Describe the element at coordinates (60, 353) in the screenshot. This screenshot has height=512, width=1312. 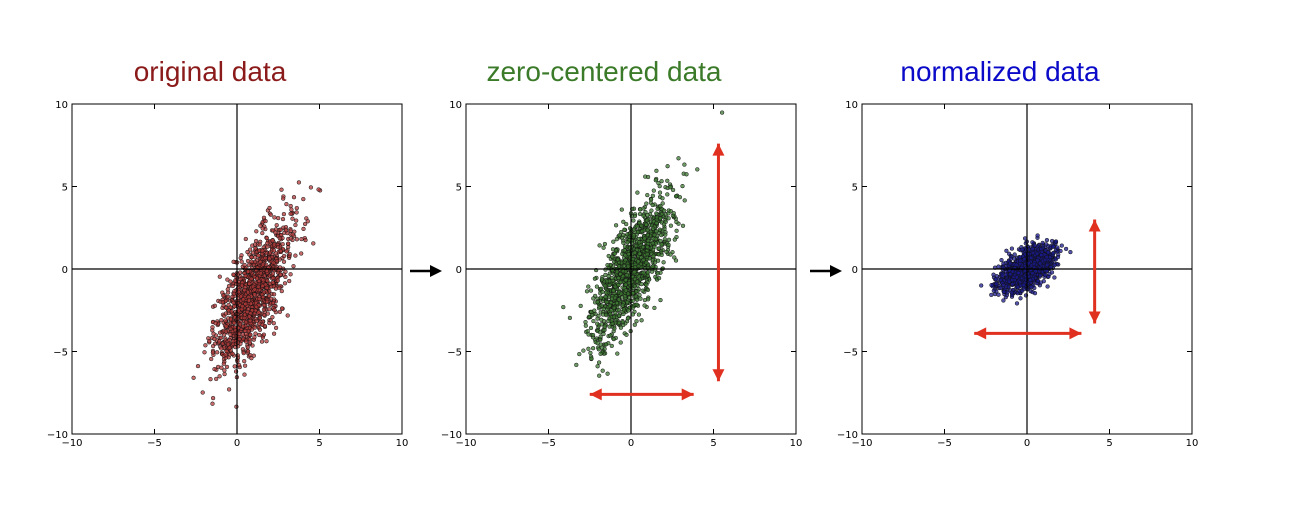
I see `y-tick-label: −5` at that location.